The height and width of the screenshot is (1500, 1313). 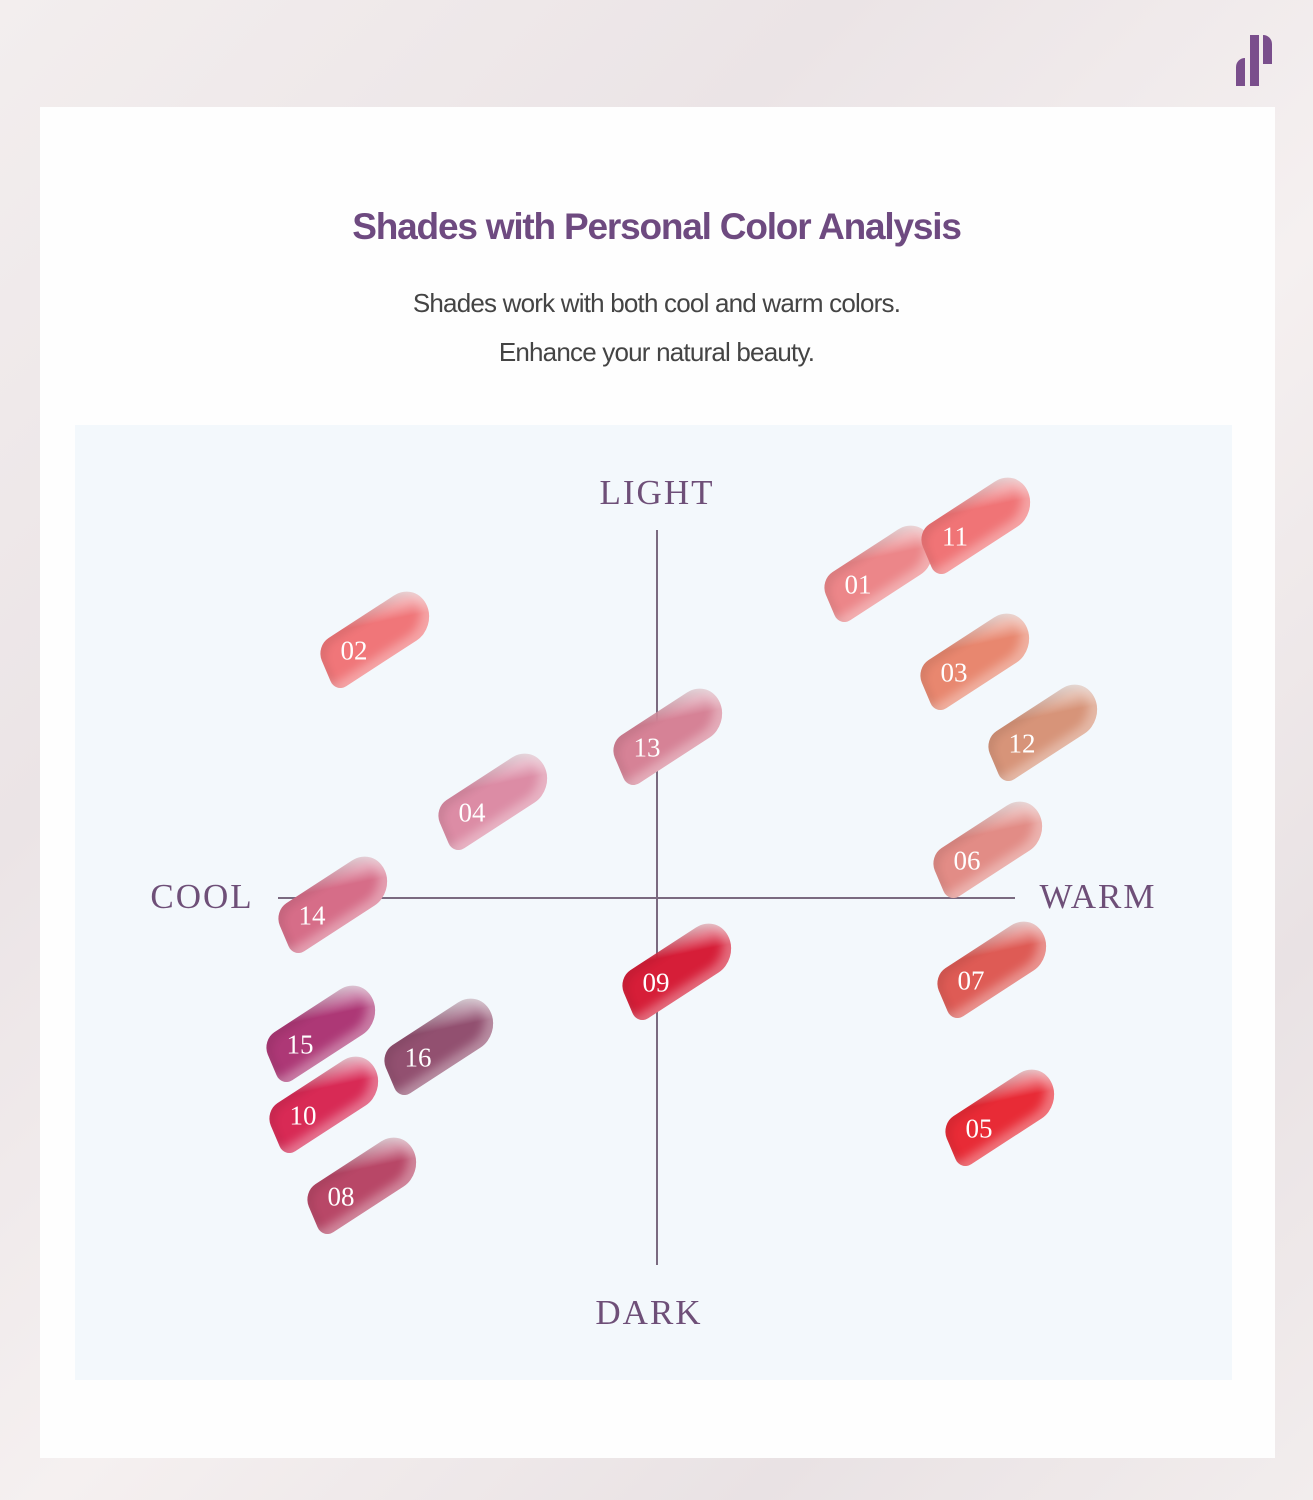 I want to click on axis-horizontal, so click(x=646, y=898).